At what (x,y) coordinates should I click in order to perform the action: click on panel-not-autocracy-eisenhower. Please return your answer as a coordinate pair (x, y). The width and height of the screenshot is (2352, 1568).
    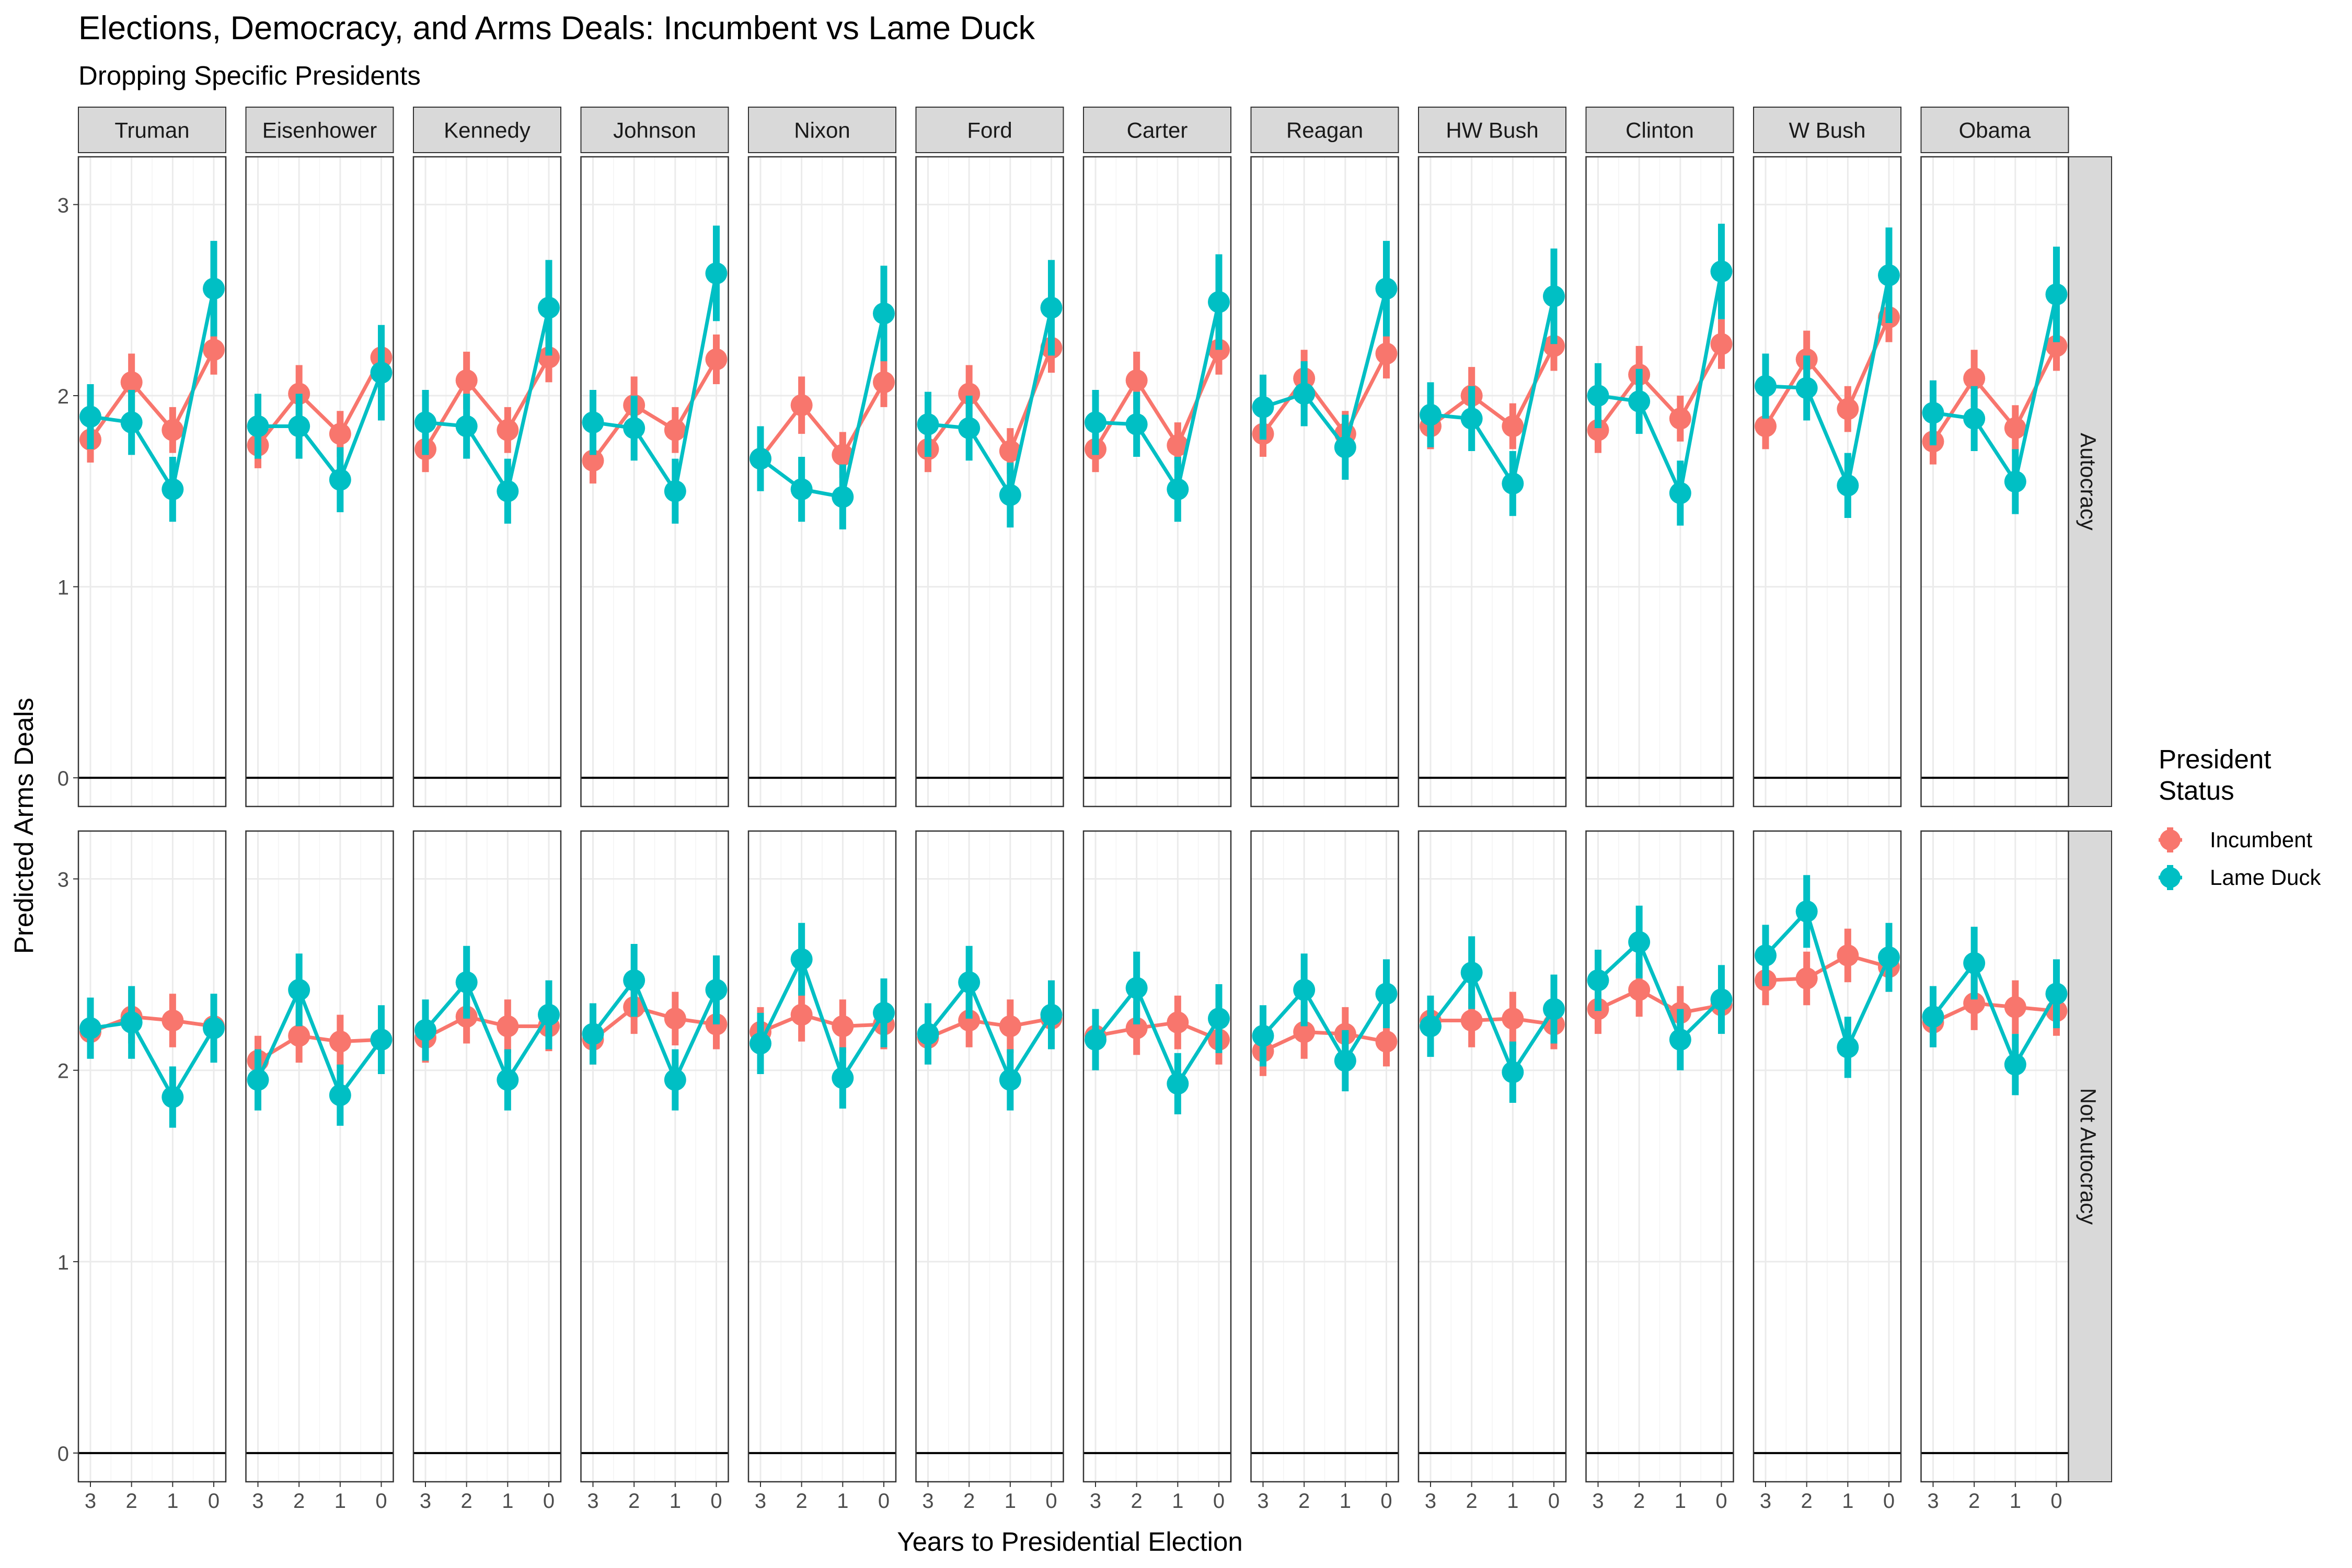
    Looking at the image, I should click on (319, 1156).